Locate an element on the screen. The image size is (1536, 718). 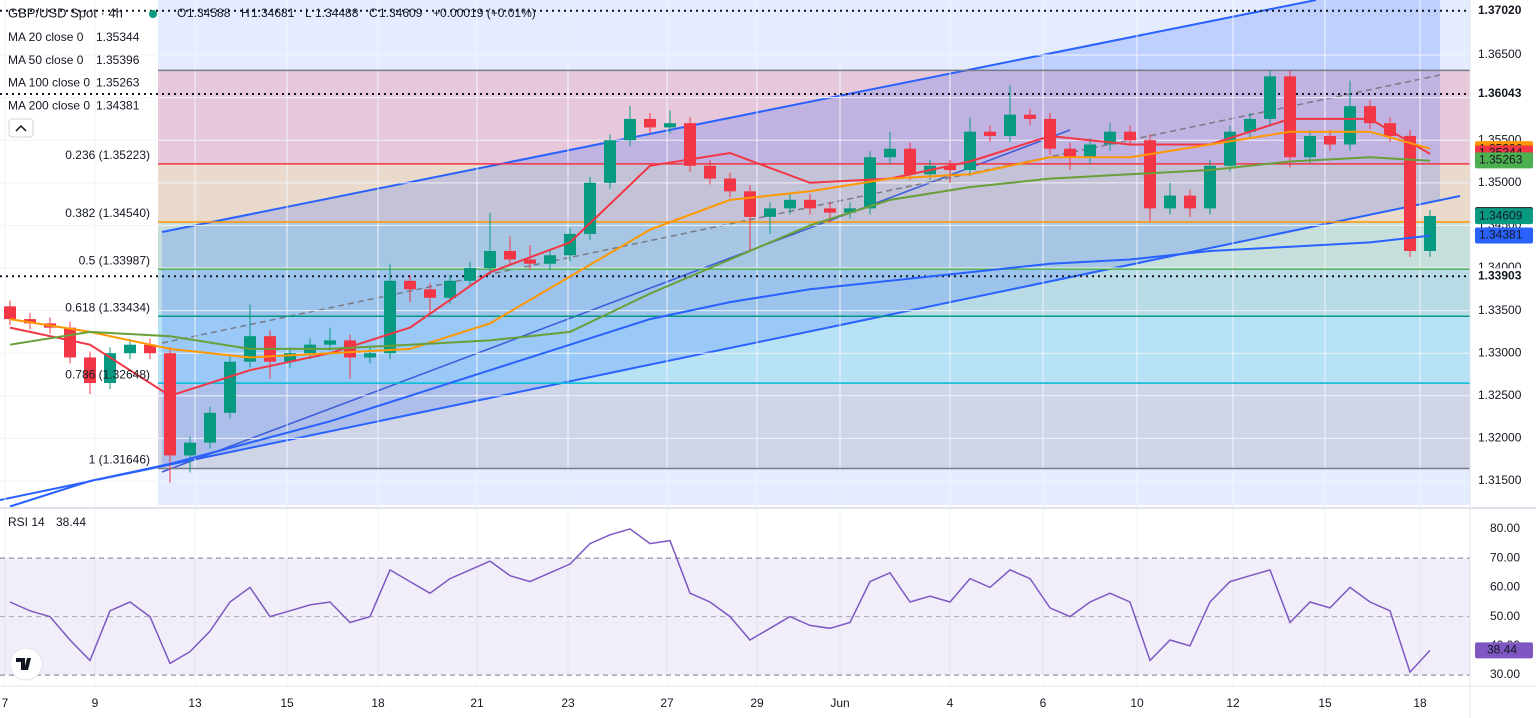
y-tick-label: 1.32000 is located at coordinates (1500, 438).